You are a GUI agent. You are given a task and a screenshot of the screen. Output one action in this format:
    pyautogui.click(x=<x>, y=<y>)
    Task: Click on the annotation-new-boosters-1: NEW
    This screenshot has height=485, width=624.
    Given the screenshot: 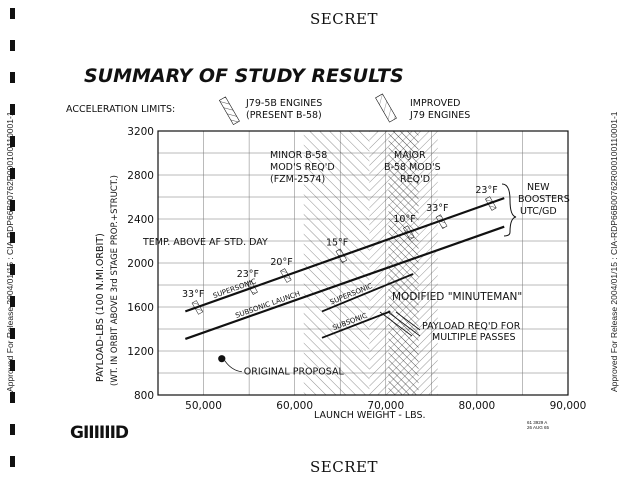 What is the action you would take?
    pyautogui.click(x=538, y=187)
    